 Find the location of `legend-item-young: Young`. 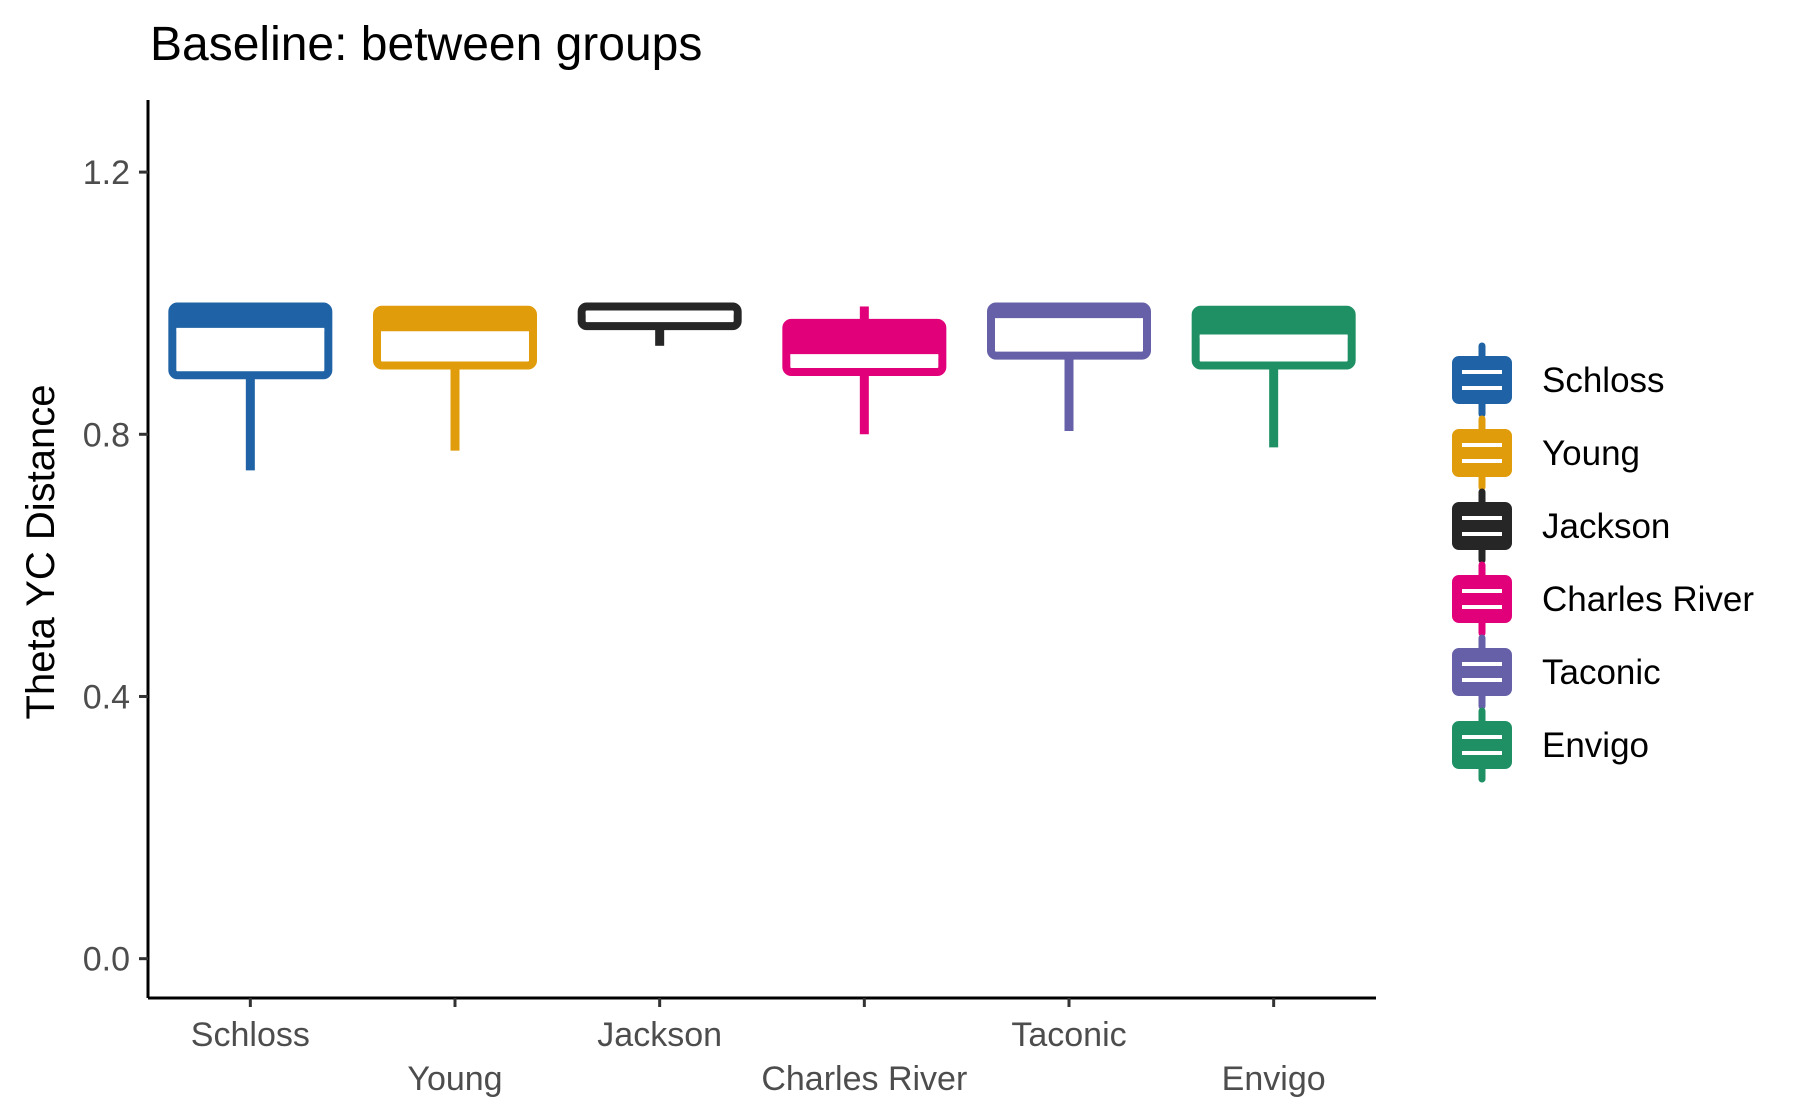

legend-item-young: Young is located at coordinates (1546, 453).